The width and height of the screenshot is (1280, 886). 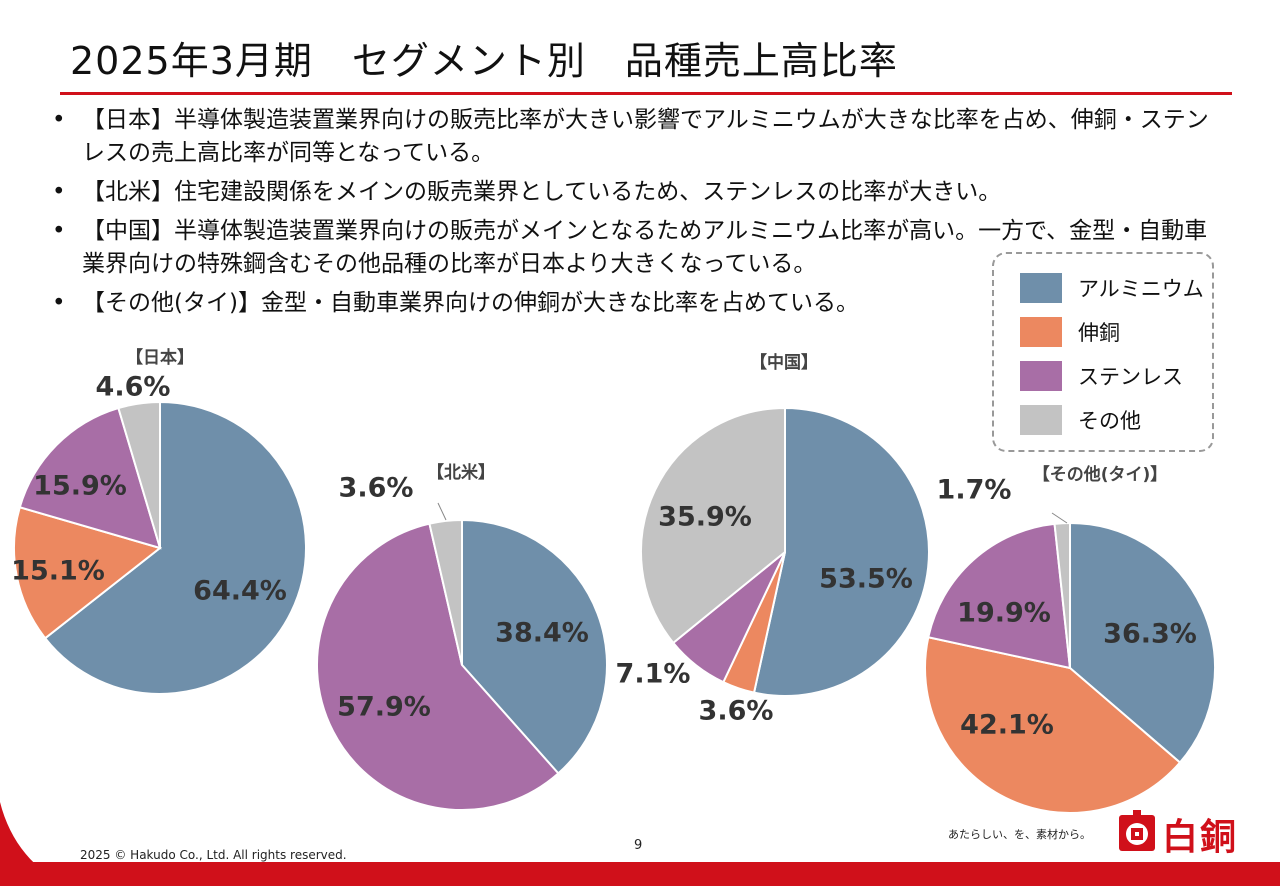 What do you see at coordinates (175, 547) in the screenshot?
I see `pie1-slice-aluminium` at bounding box center [175, 547].